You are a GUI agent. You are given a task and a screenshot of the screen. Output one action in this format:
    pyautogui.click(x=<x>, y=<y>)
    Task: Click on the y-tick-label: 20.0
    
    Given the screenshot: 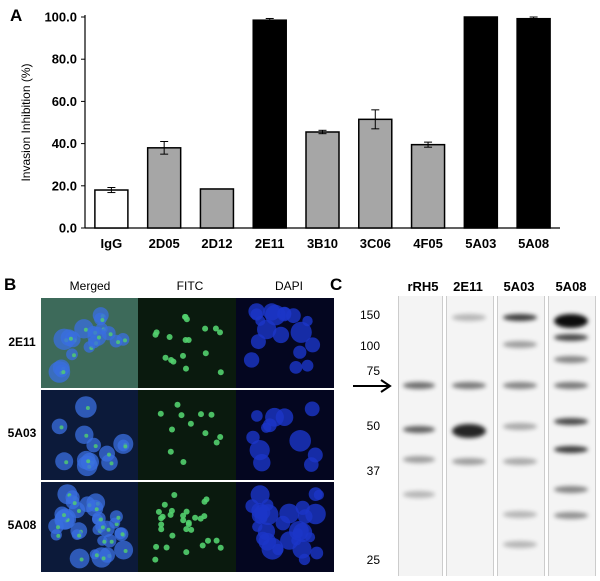 What is the action you would take?
    pyautogui.click(x=64, y=185)
    